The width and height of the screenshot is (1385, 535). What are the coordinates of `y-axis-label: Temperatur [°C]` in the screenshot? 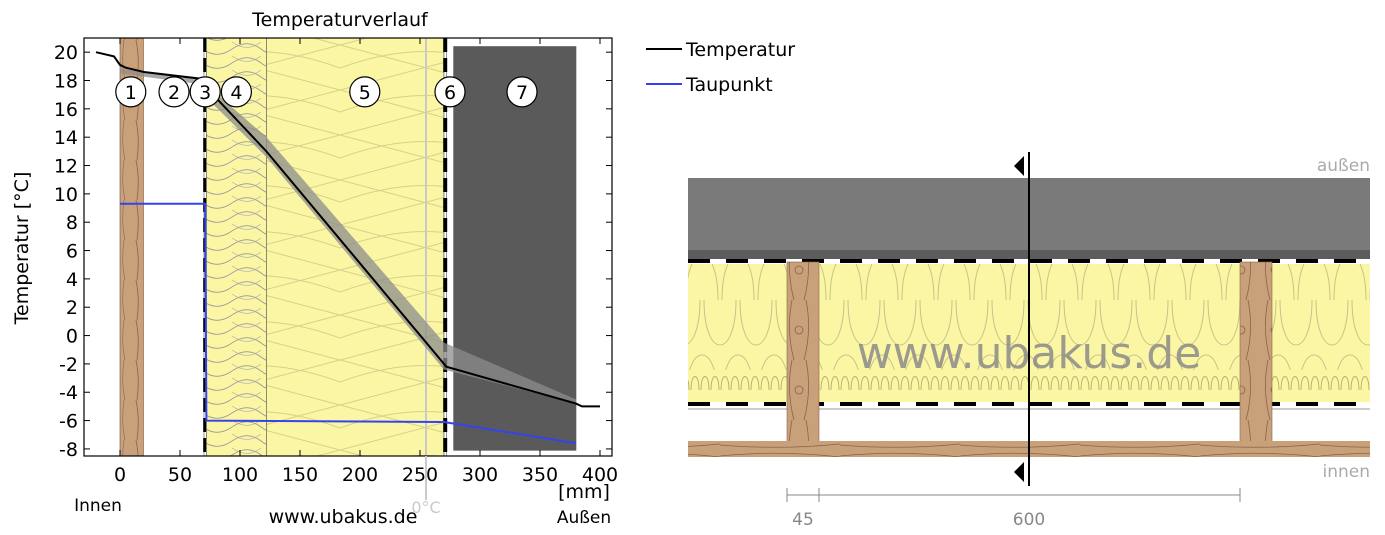 It's located at (22, 249).